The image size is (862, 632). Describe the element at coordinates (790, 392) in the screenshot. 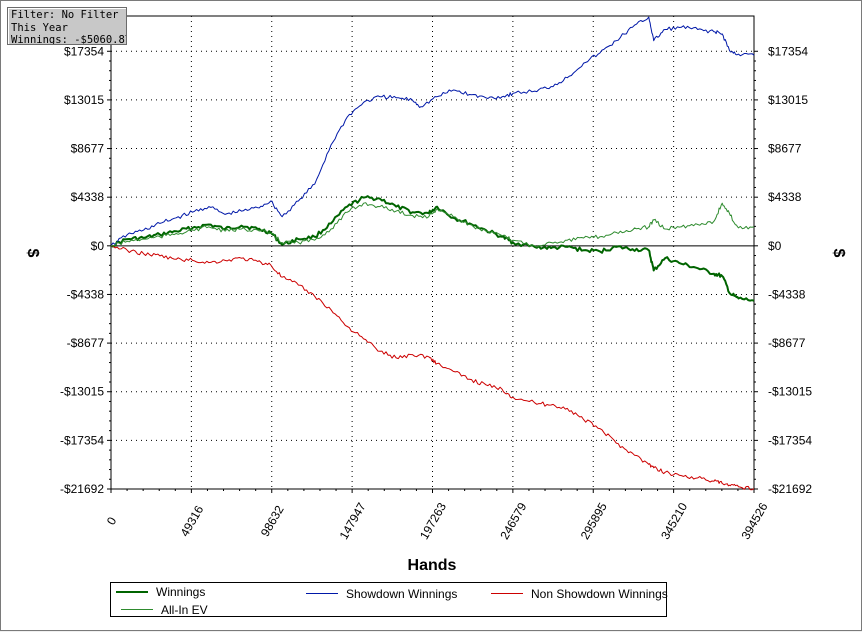

I see `y-tick-label-right: -$13015` at that location.